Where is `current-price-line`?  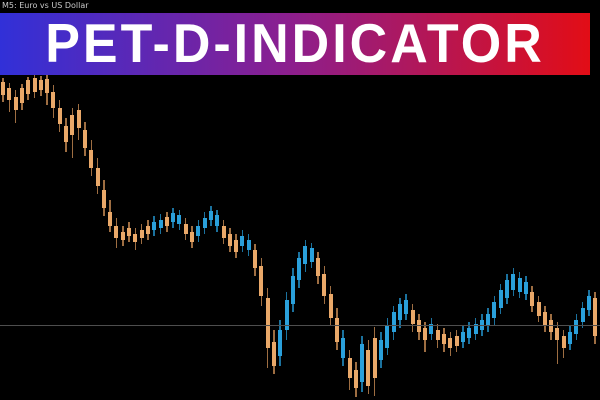 current-price-line is located at coordinates (300, 325).